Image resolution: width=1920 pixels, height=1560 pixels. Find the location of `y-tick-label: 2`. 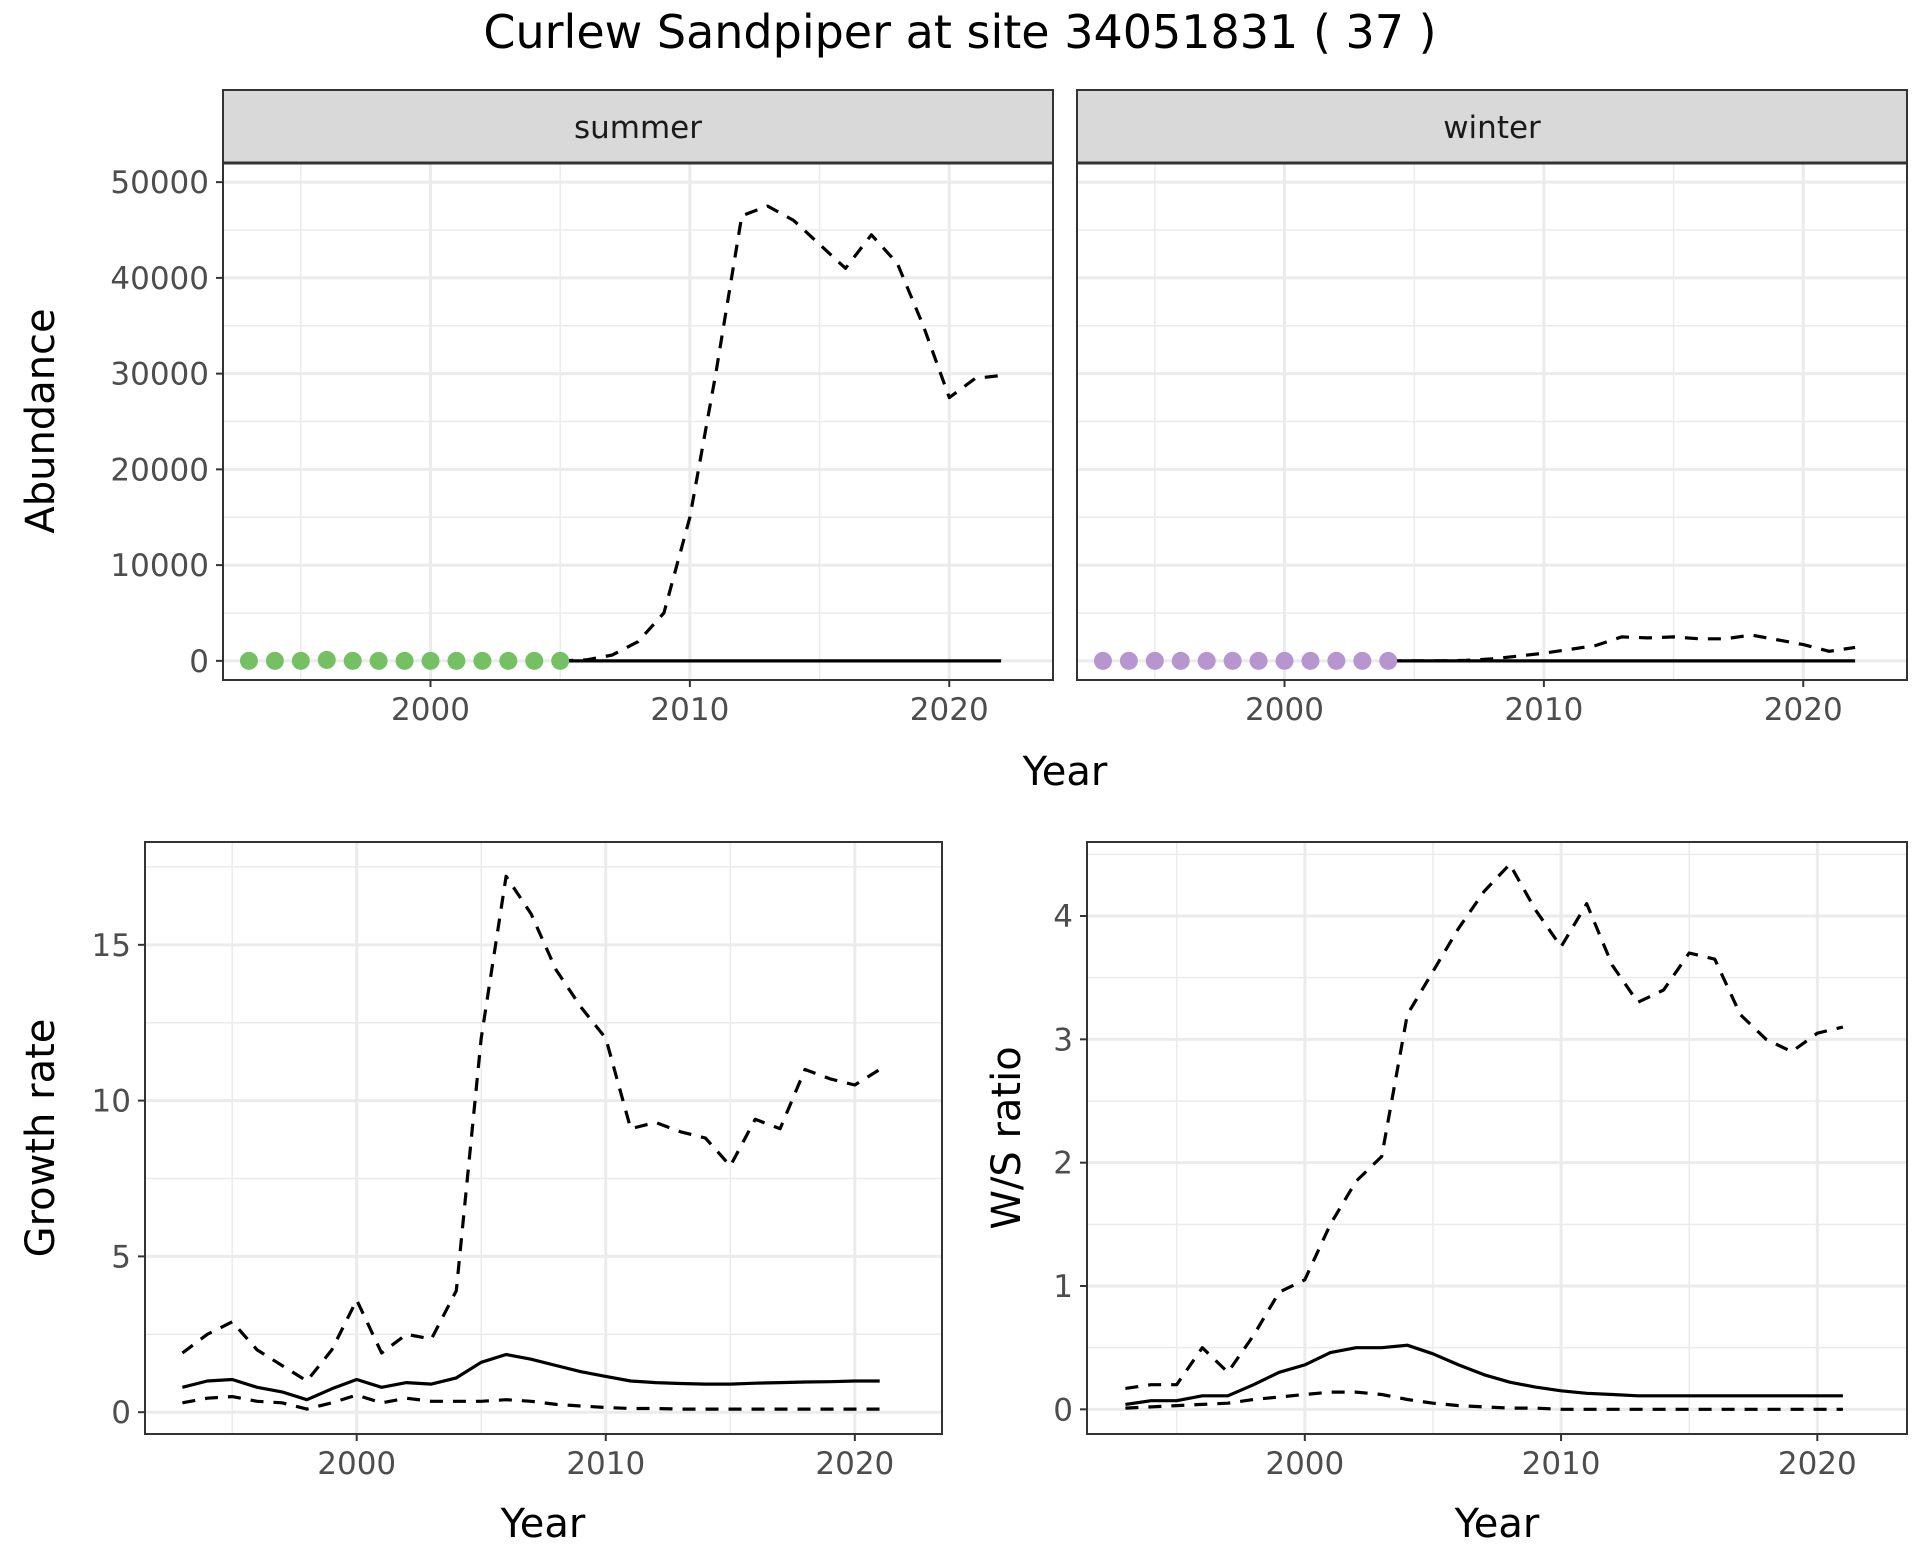

y-tick-label: 2 is located at coordinates (1063, 1164).